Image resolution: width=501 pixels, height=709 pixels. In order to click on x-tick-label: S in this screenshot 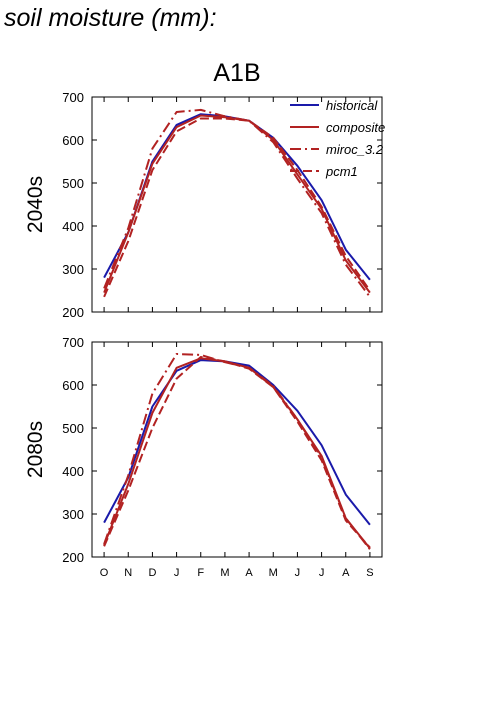, I will do `click(369, 573)`.